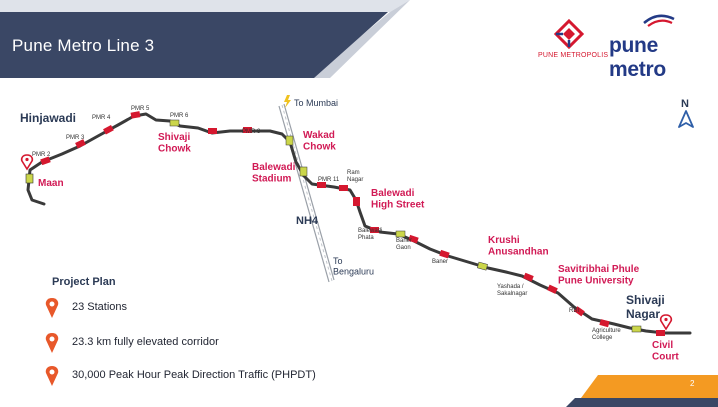 The image size is (718, 407). What do you see at coordinates (686, 119) in the screenshot?
I see `north-arrow-icon` at bounding box center [686, 119].